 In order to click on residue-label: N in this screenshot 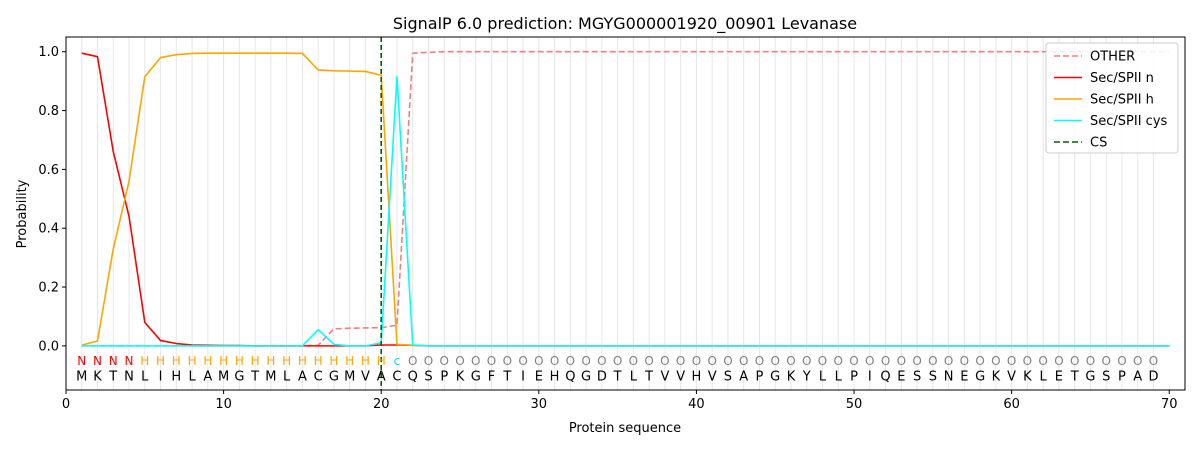, I will do `click(949, 376)`.